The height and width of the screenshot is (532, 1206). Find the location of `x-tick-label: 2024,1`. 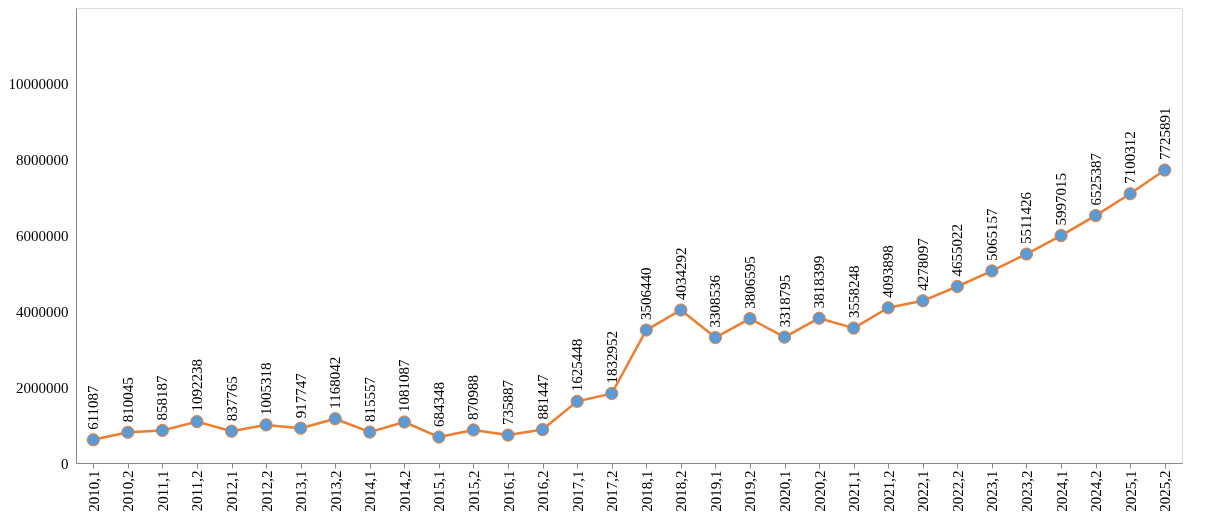

x-tick-label: 2024,1 is located at coordinates (1061, 491).